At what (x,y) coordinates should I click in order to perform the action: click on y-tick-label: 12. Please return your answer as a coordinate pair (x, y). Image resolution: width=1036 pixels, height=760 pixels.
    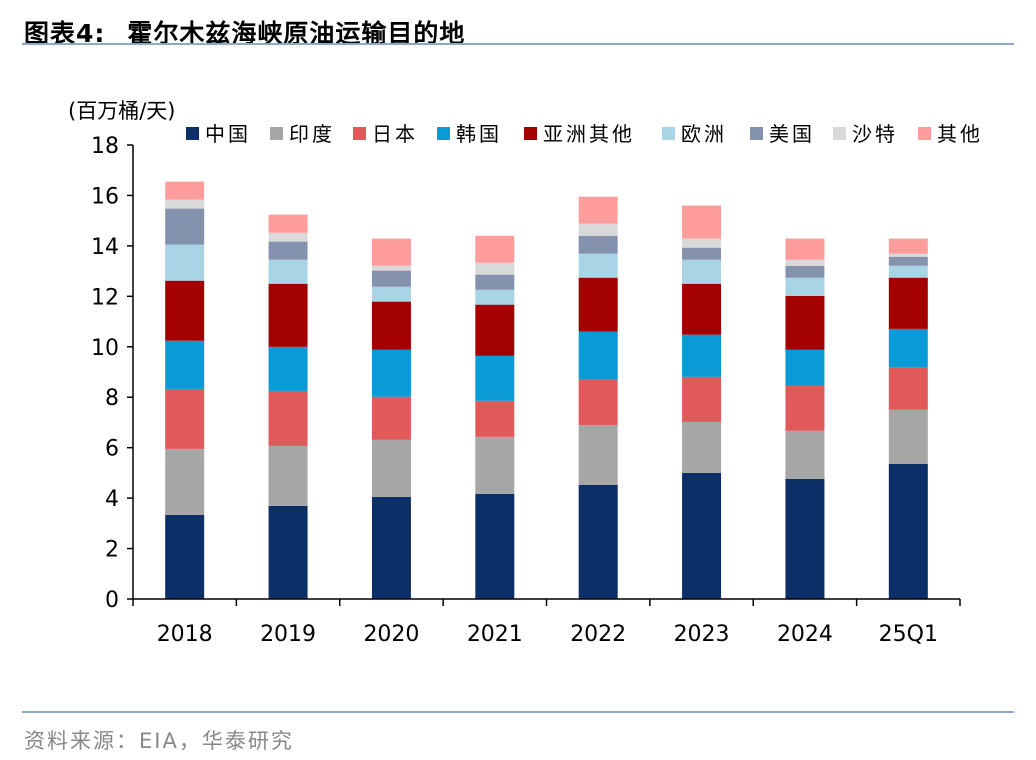
    Looking at the image, I should click on (105, 297).